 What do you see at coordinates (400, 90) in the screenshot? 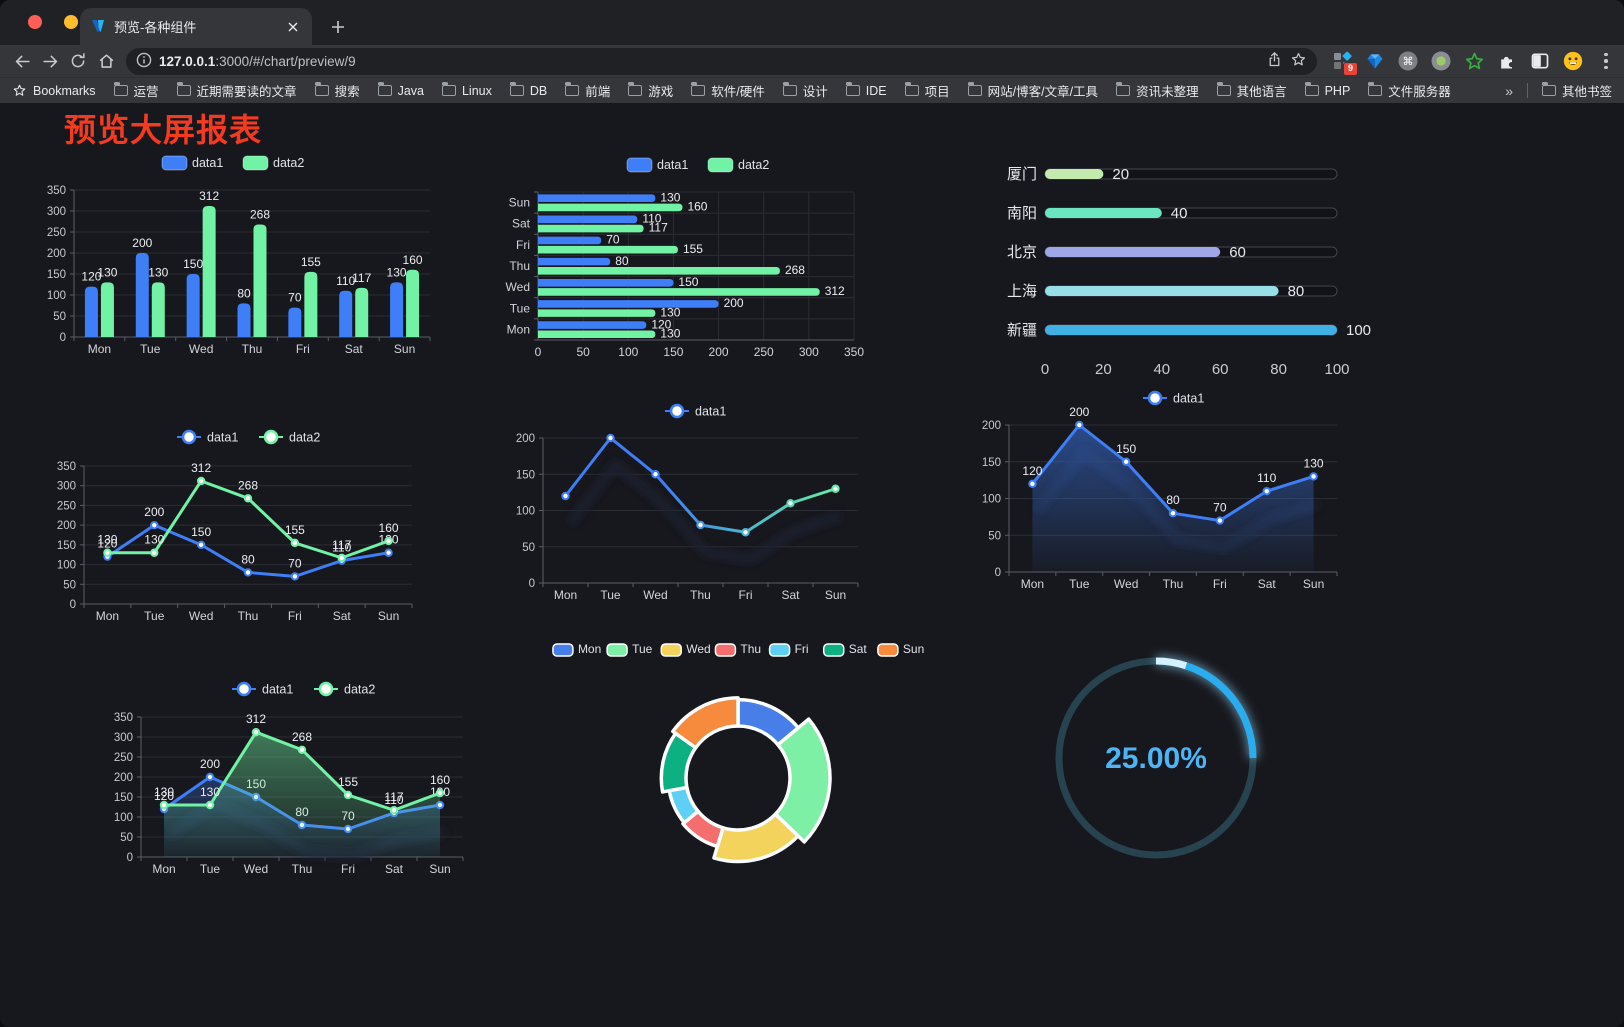
I see `bookmark-item: Java` at bounding box center [400, 90].